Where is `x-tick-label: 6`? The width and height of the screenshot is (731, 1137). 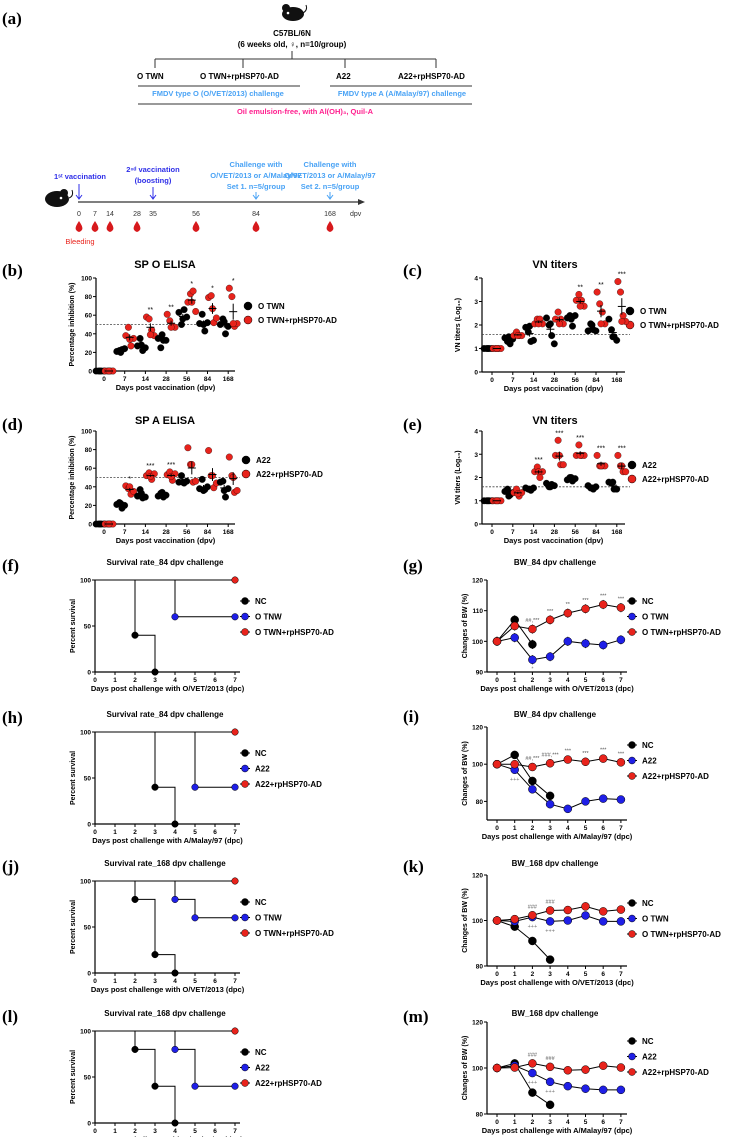 x-tick-label: 6 is located at coordinates (215, 832).